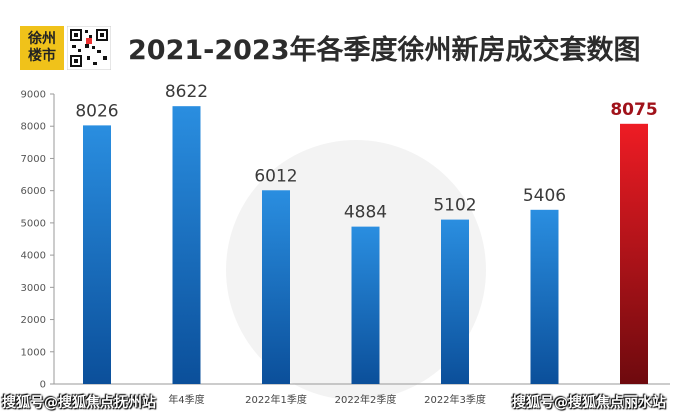  Describe the element at coordinates (544, 196) in the screenshot. I see `data-label: 5406` at that location.